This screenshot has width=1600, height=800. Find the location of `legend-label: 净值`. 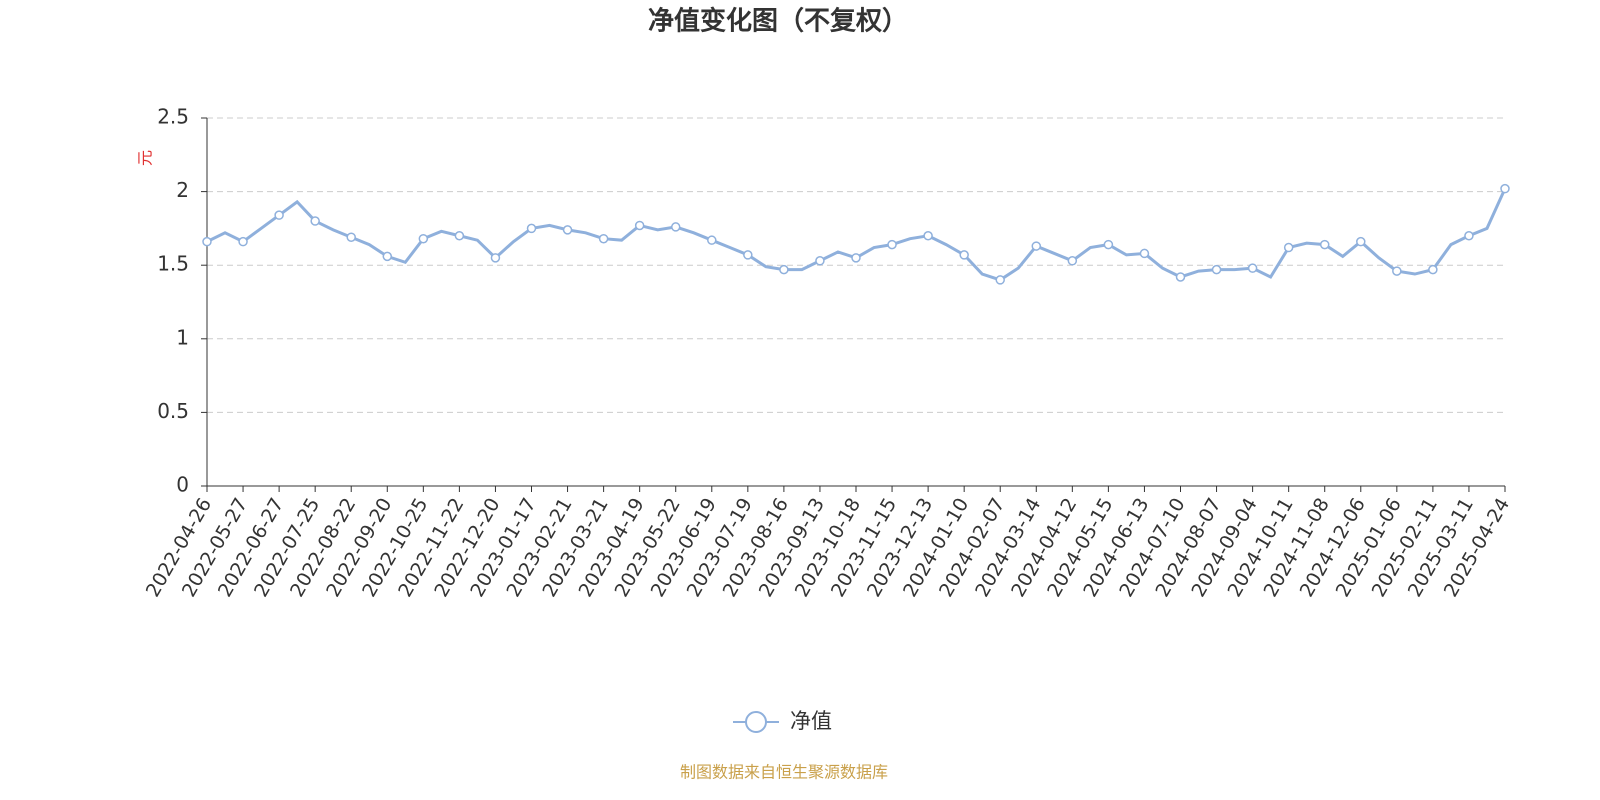

legend-label: 净值 is located at coordinates (811, 721).